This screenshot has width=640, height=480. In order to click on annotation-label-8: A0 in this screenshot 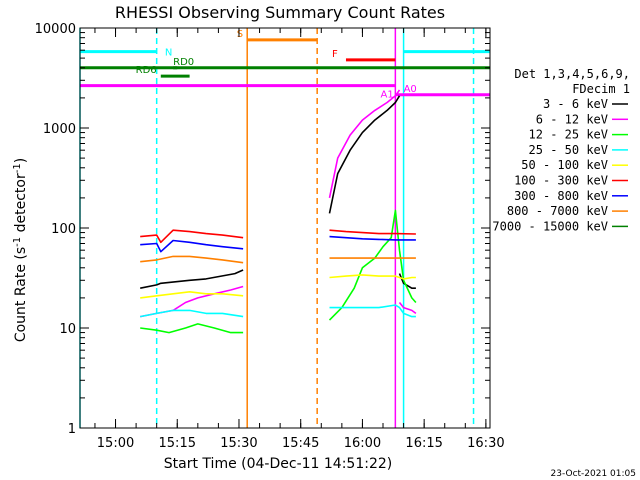, I will do `click(410, 89)`.